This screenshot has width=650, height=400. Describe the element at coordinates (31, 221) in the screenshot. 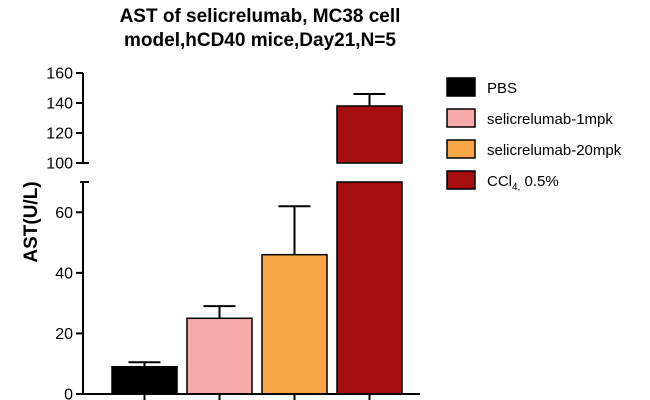

I see `y-axis-label: AST(U/L)` at that location.